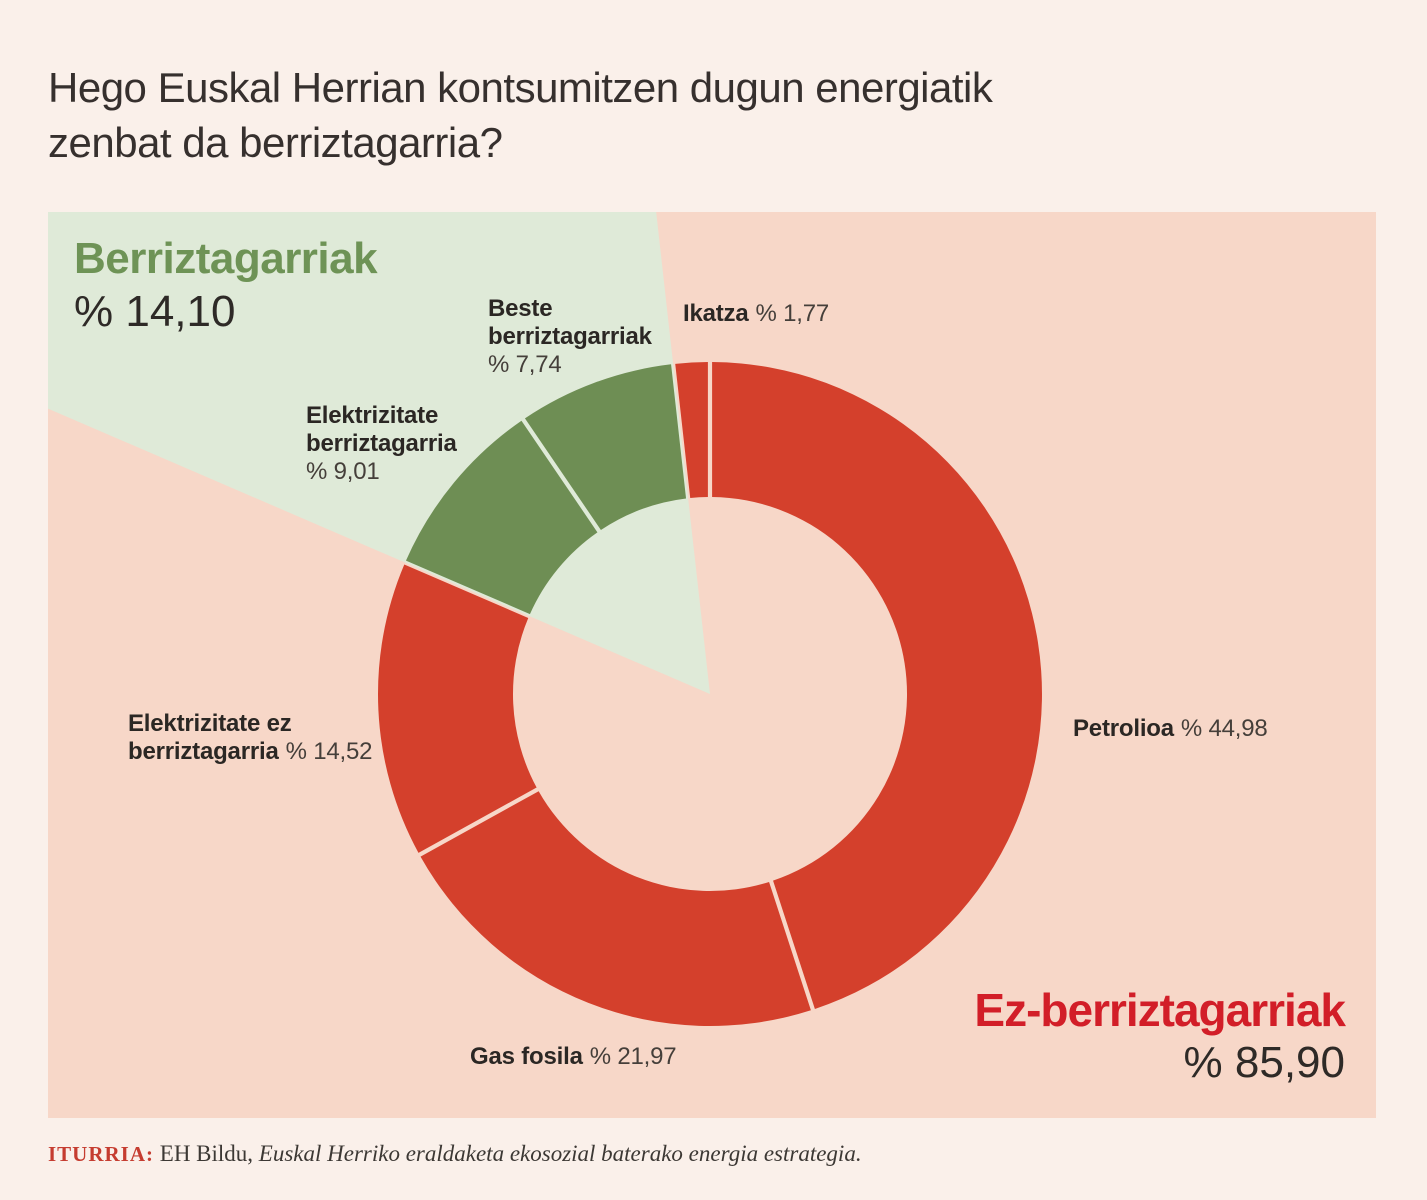 The height and width of the screenshot is (1200, 1427). I want to click on label-beste-berriztagarriak-value: % 7,74, so click(525, 364).